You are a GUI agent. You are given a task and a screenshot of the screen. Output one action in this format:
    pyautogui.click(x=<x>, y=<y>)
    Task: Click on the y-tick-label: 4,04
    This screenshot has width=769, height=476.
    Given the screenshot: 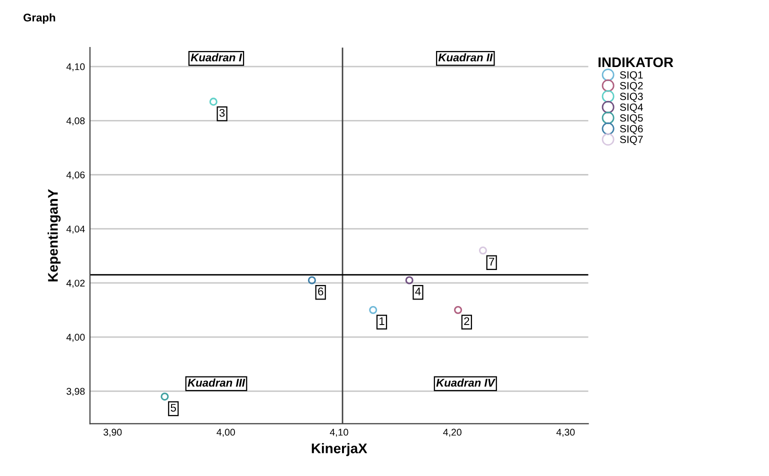 What is the action you would take?
    pyautogui.click(x=75, y=230)
    